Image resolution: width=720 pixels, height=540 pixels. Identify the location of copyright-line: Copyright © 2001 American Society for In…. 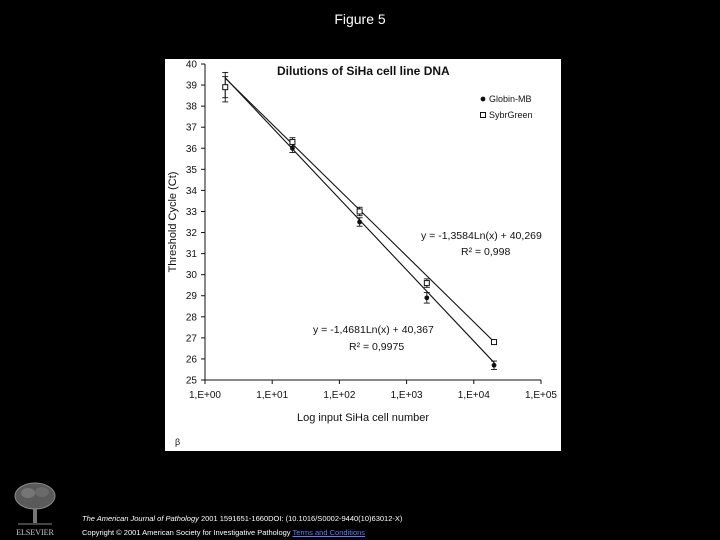
(223, 532).